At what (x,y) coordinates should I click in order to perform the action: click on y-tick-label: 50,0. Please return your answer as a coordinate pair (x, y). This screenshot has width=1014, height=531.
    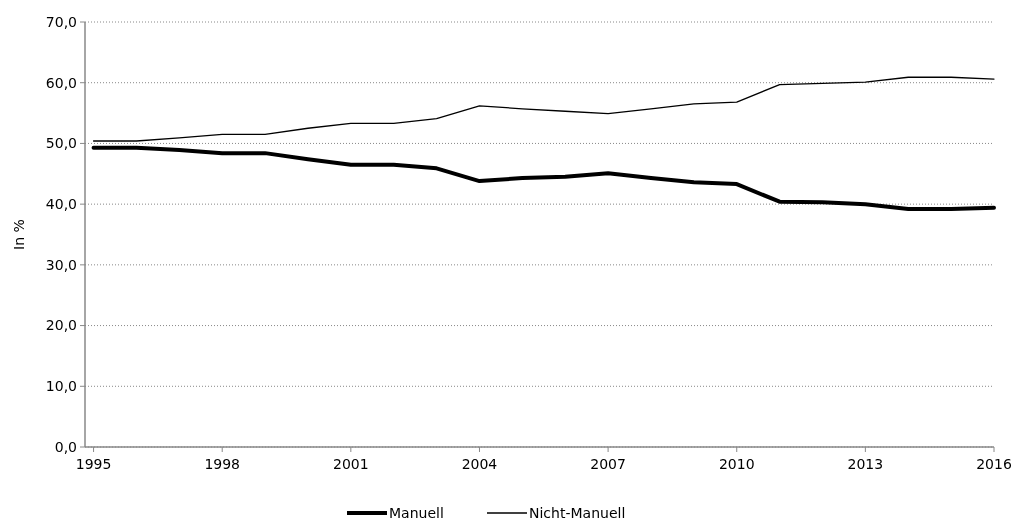
    Looking at the image, I should click on (61, 143).